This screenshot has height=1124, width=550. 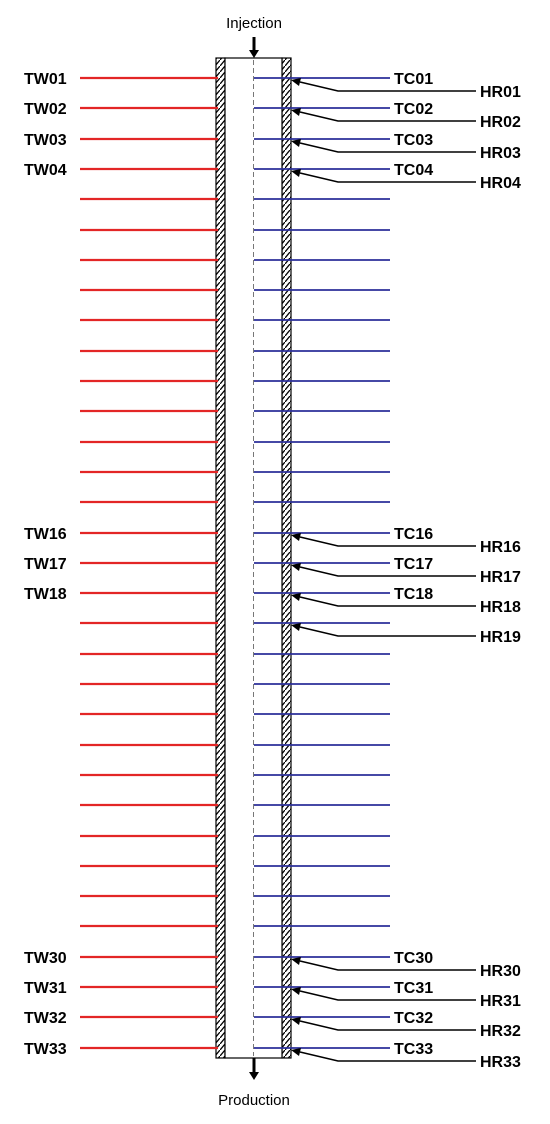 What do you see at coordinates (254, 23) in the screenshot?
I see `injection-label: Injection` at bounding box center [254, 23].